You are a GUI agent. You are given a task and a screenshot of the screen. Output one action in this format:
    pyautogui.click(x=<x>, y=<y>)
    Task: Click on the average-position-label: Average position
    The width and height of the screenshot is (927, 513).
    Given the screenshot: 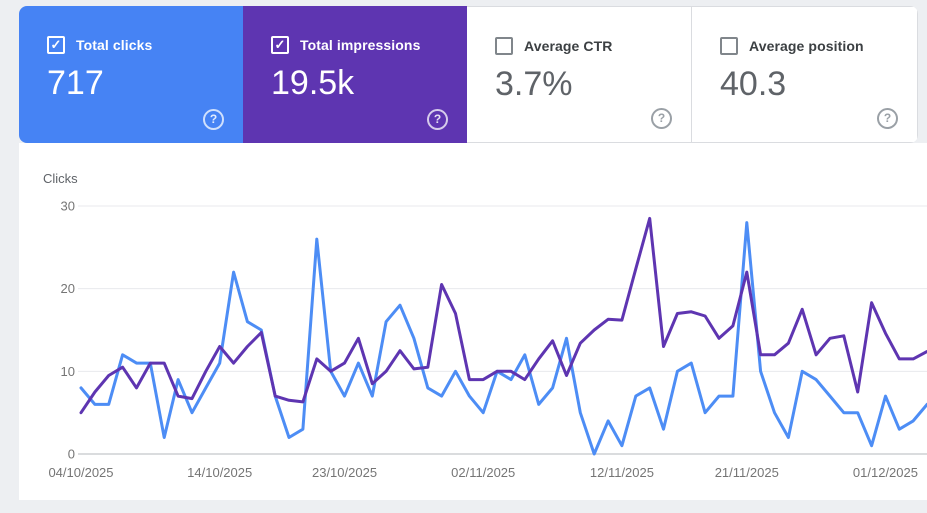 What is the action you would take?
    pyautogui.click(x=806, y=46)
    